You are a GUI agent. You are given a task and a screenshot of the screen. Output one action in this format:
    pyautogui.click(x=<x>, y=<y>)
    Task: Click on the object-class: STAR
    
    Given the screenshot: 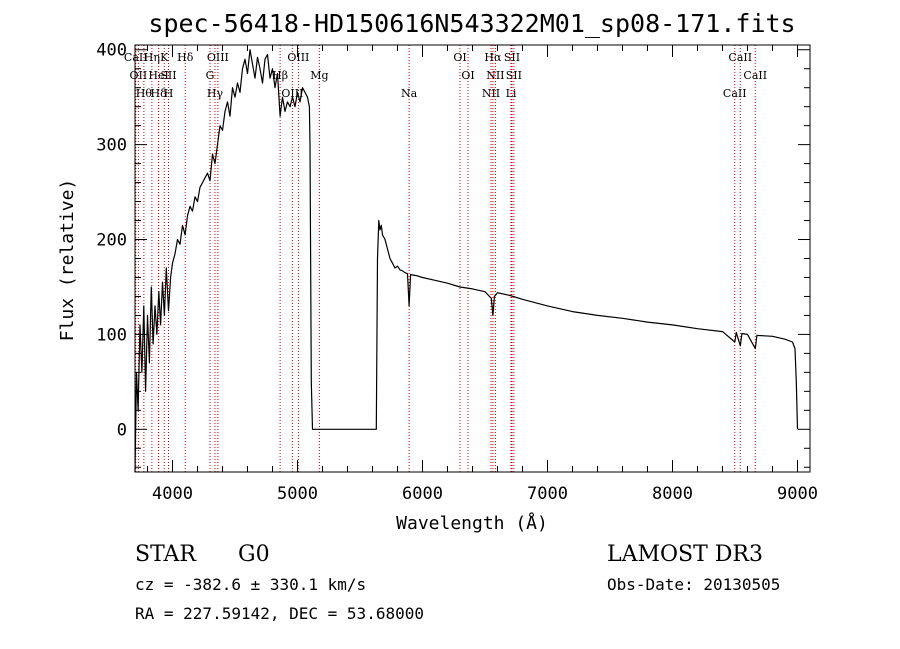 What is the action you would take?
    pyautogui.click(x=166, y=554)
    